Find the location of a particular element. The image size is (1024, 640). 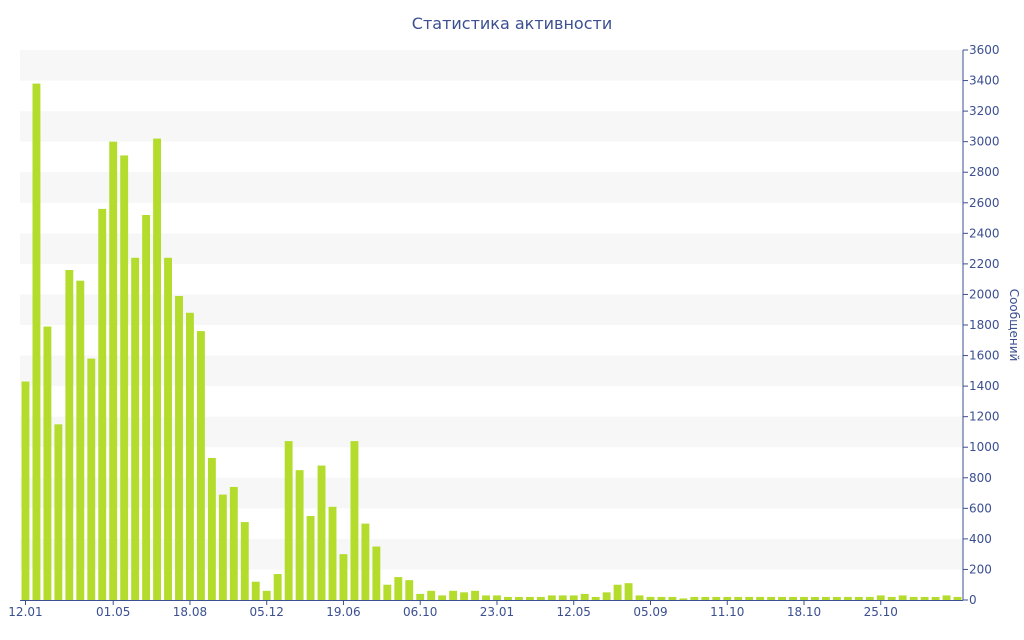

y-tick-label: 2000 is located at coordinates (984, 294).